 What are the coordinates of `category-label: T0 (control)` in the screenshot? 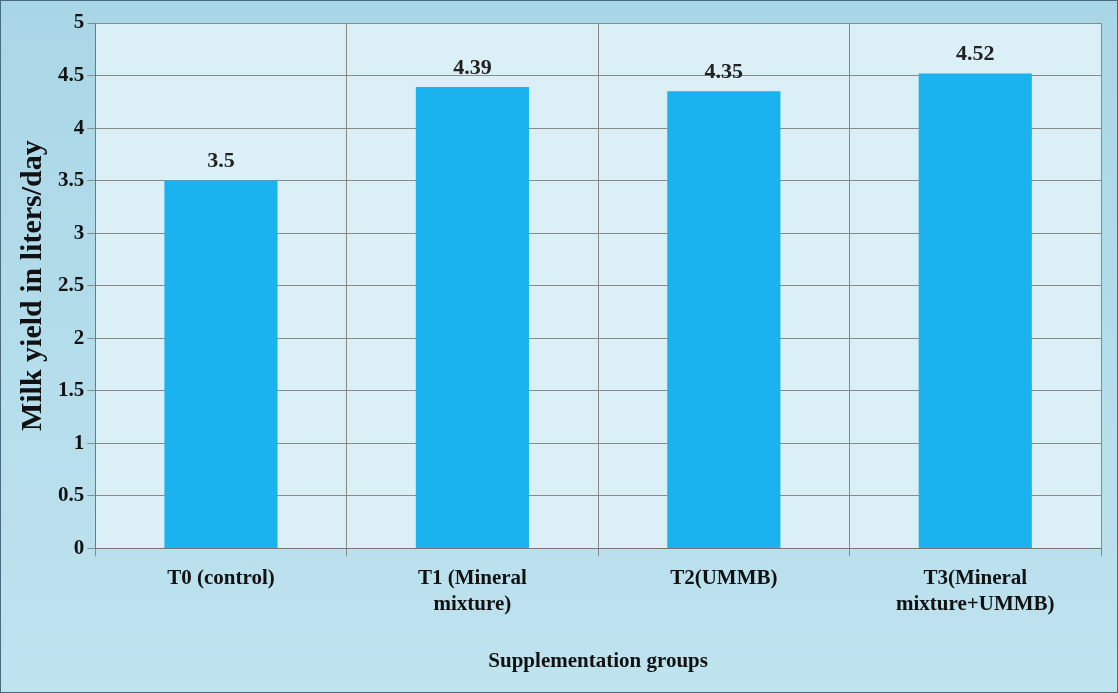 It's located at (221, 577).